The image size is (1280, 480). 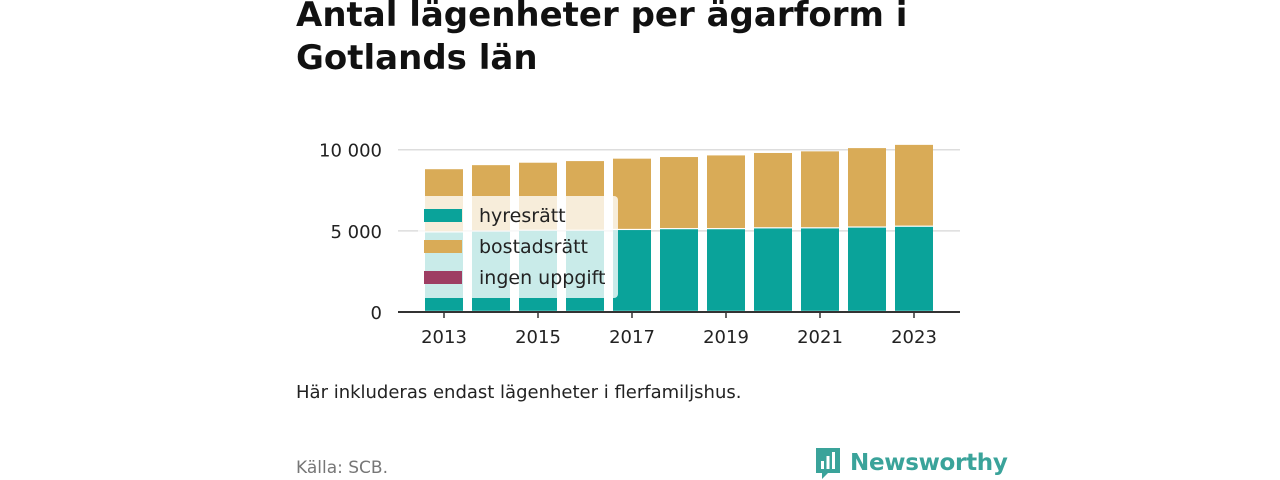 I want to click on legend-label: hyresrätt, so click(x=522, y=216).